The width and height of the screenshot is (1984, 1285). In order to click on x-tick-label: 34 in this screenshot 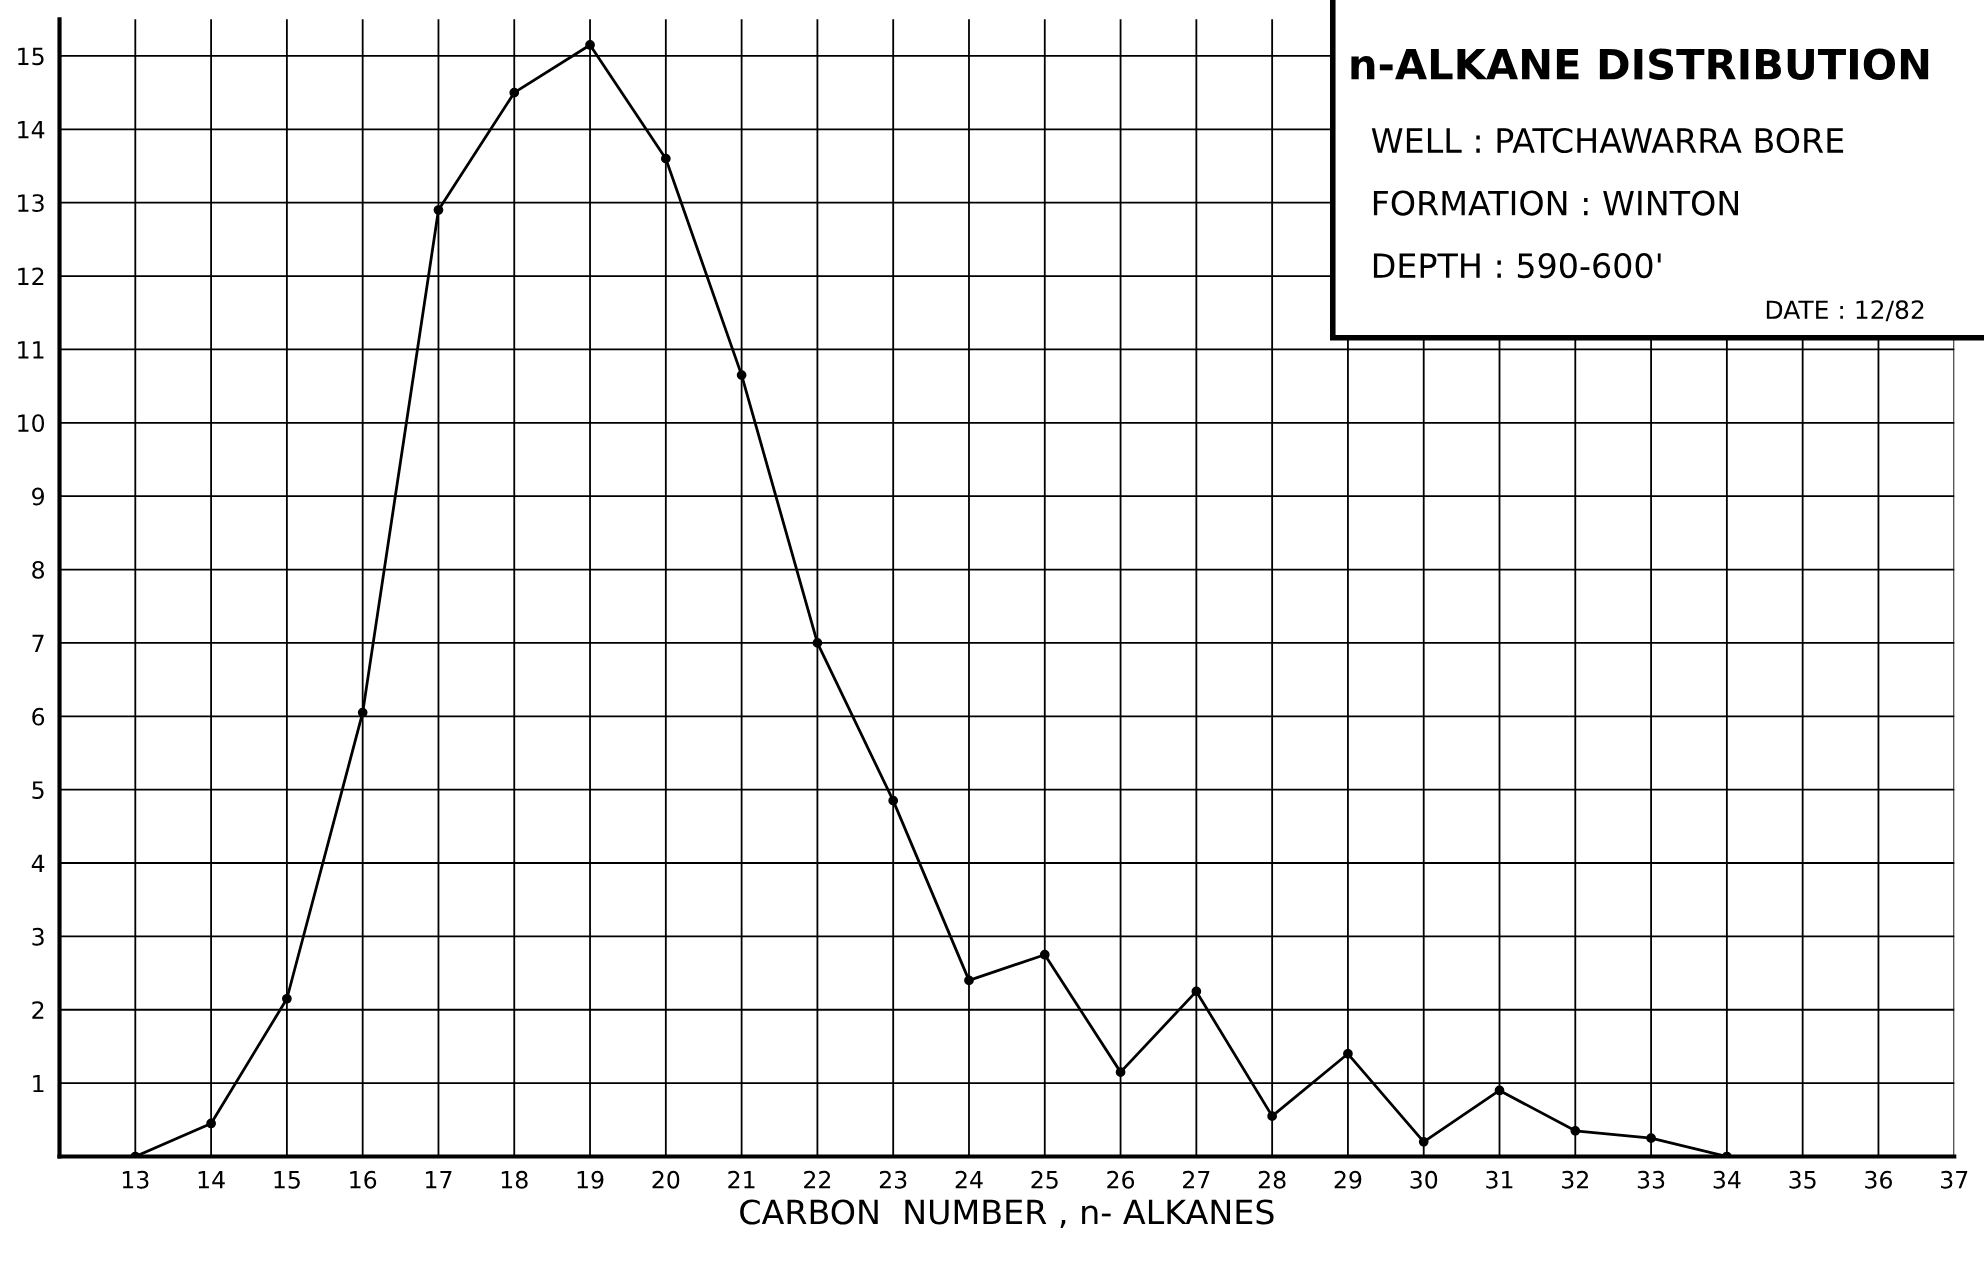, I will do `click(1727, 1179)`.